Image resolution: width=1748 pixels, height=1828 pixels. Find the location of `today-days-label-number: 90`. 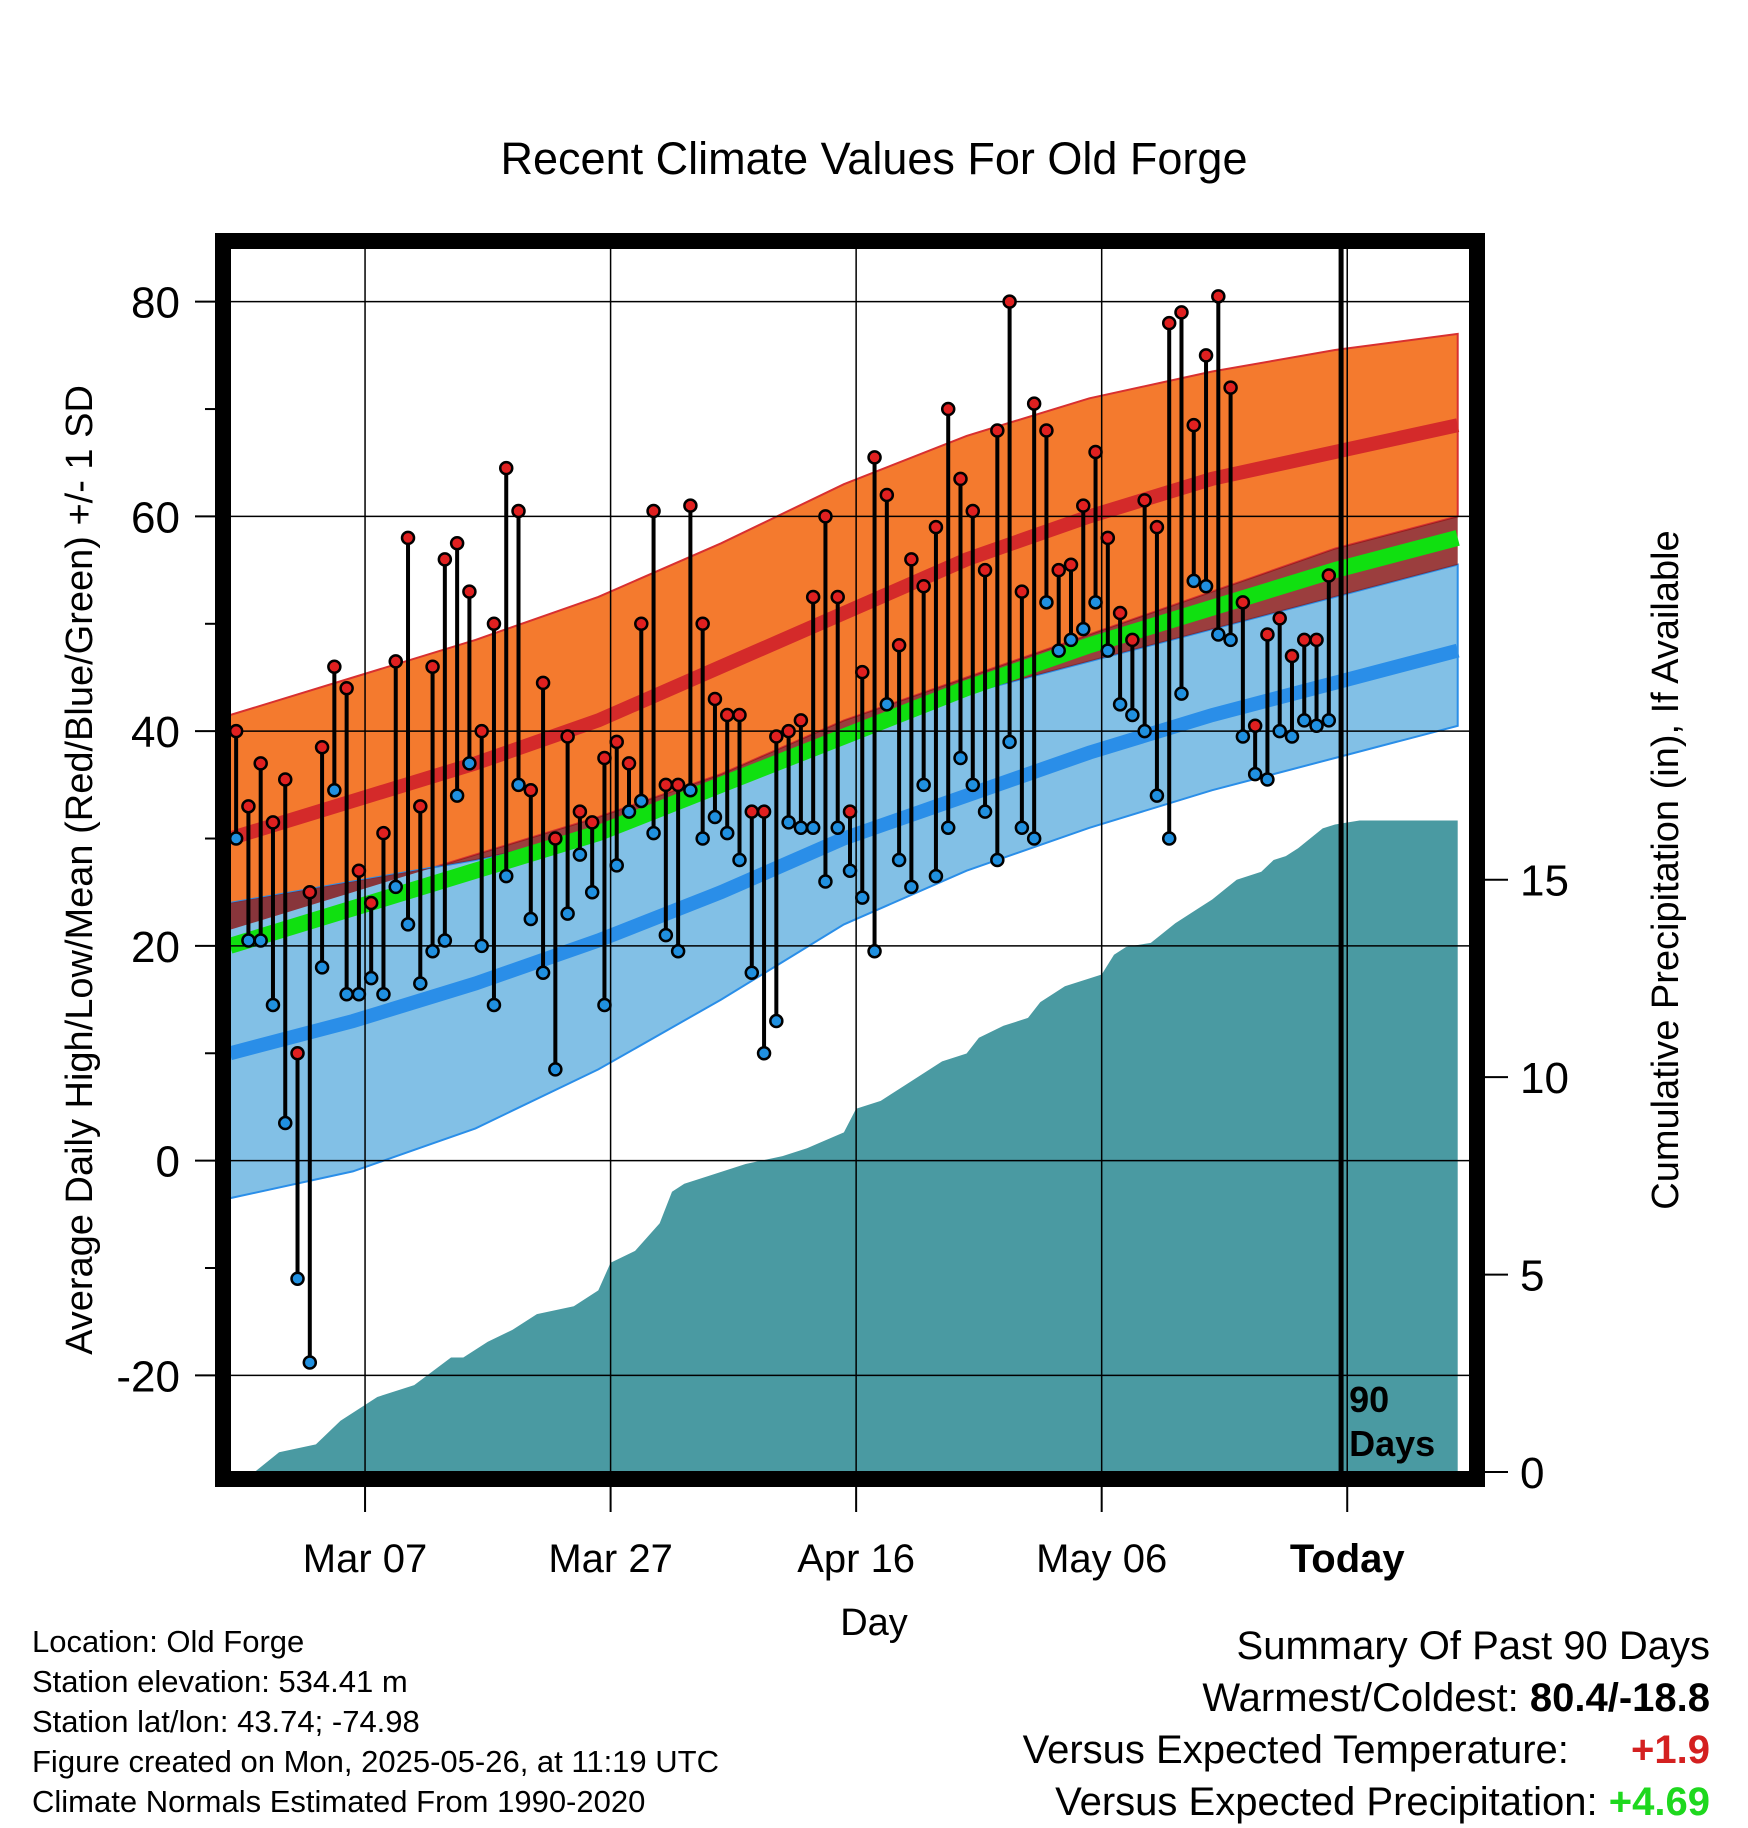

today-days-label-number: 90 is located at coordinates (1369, 1399).